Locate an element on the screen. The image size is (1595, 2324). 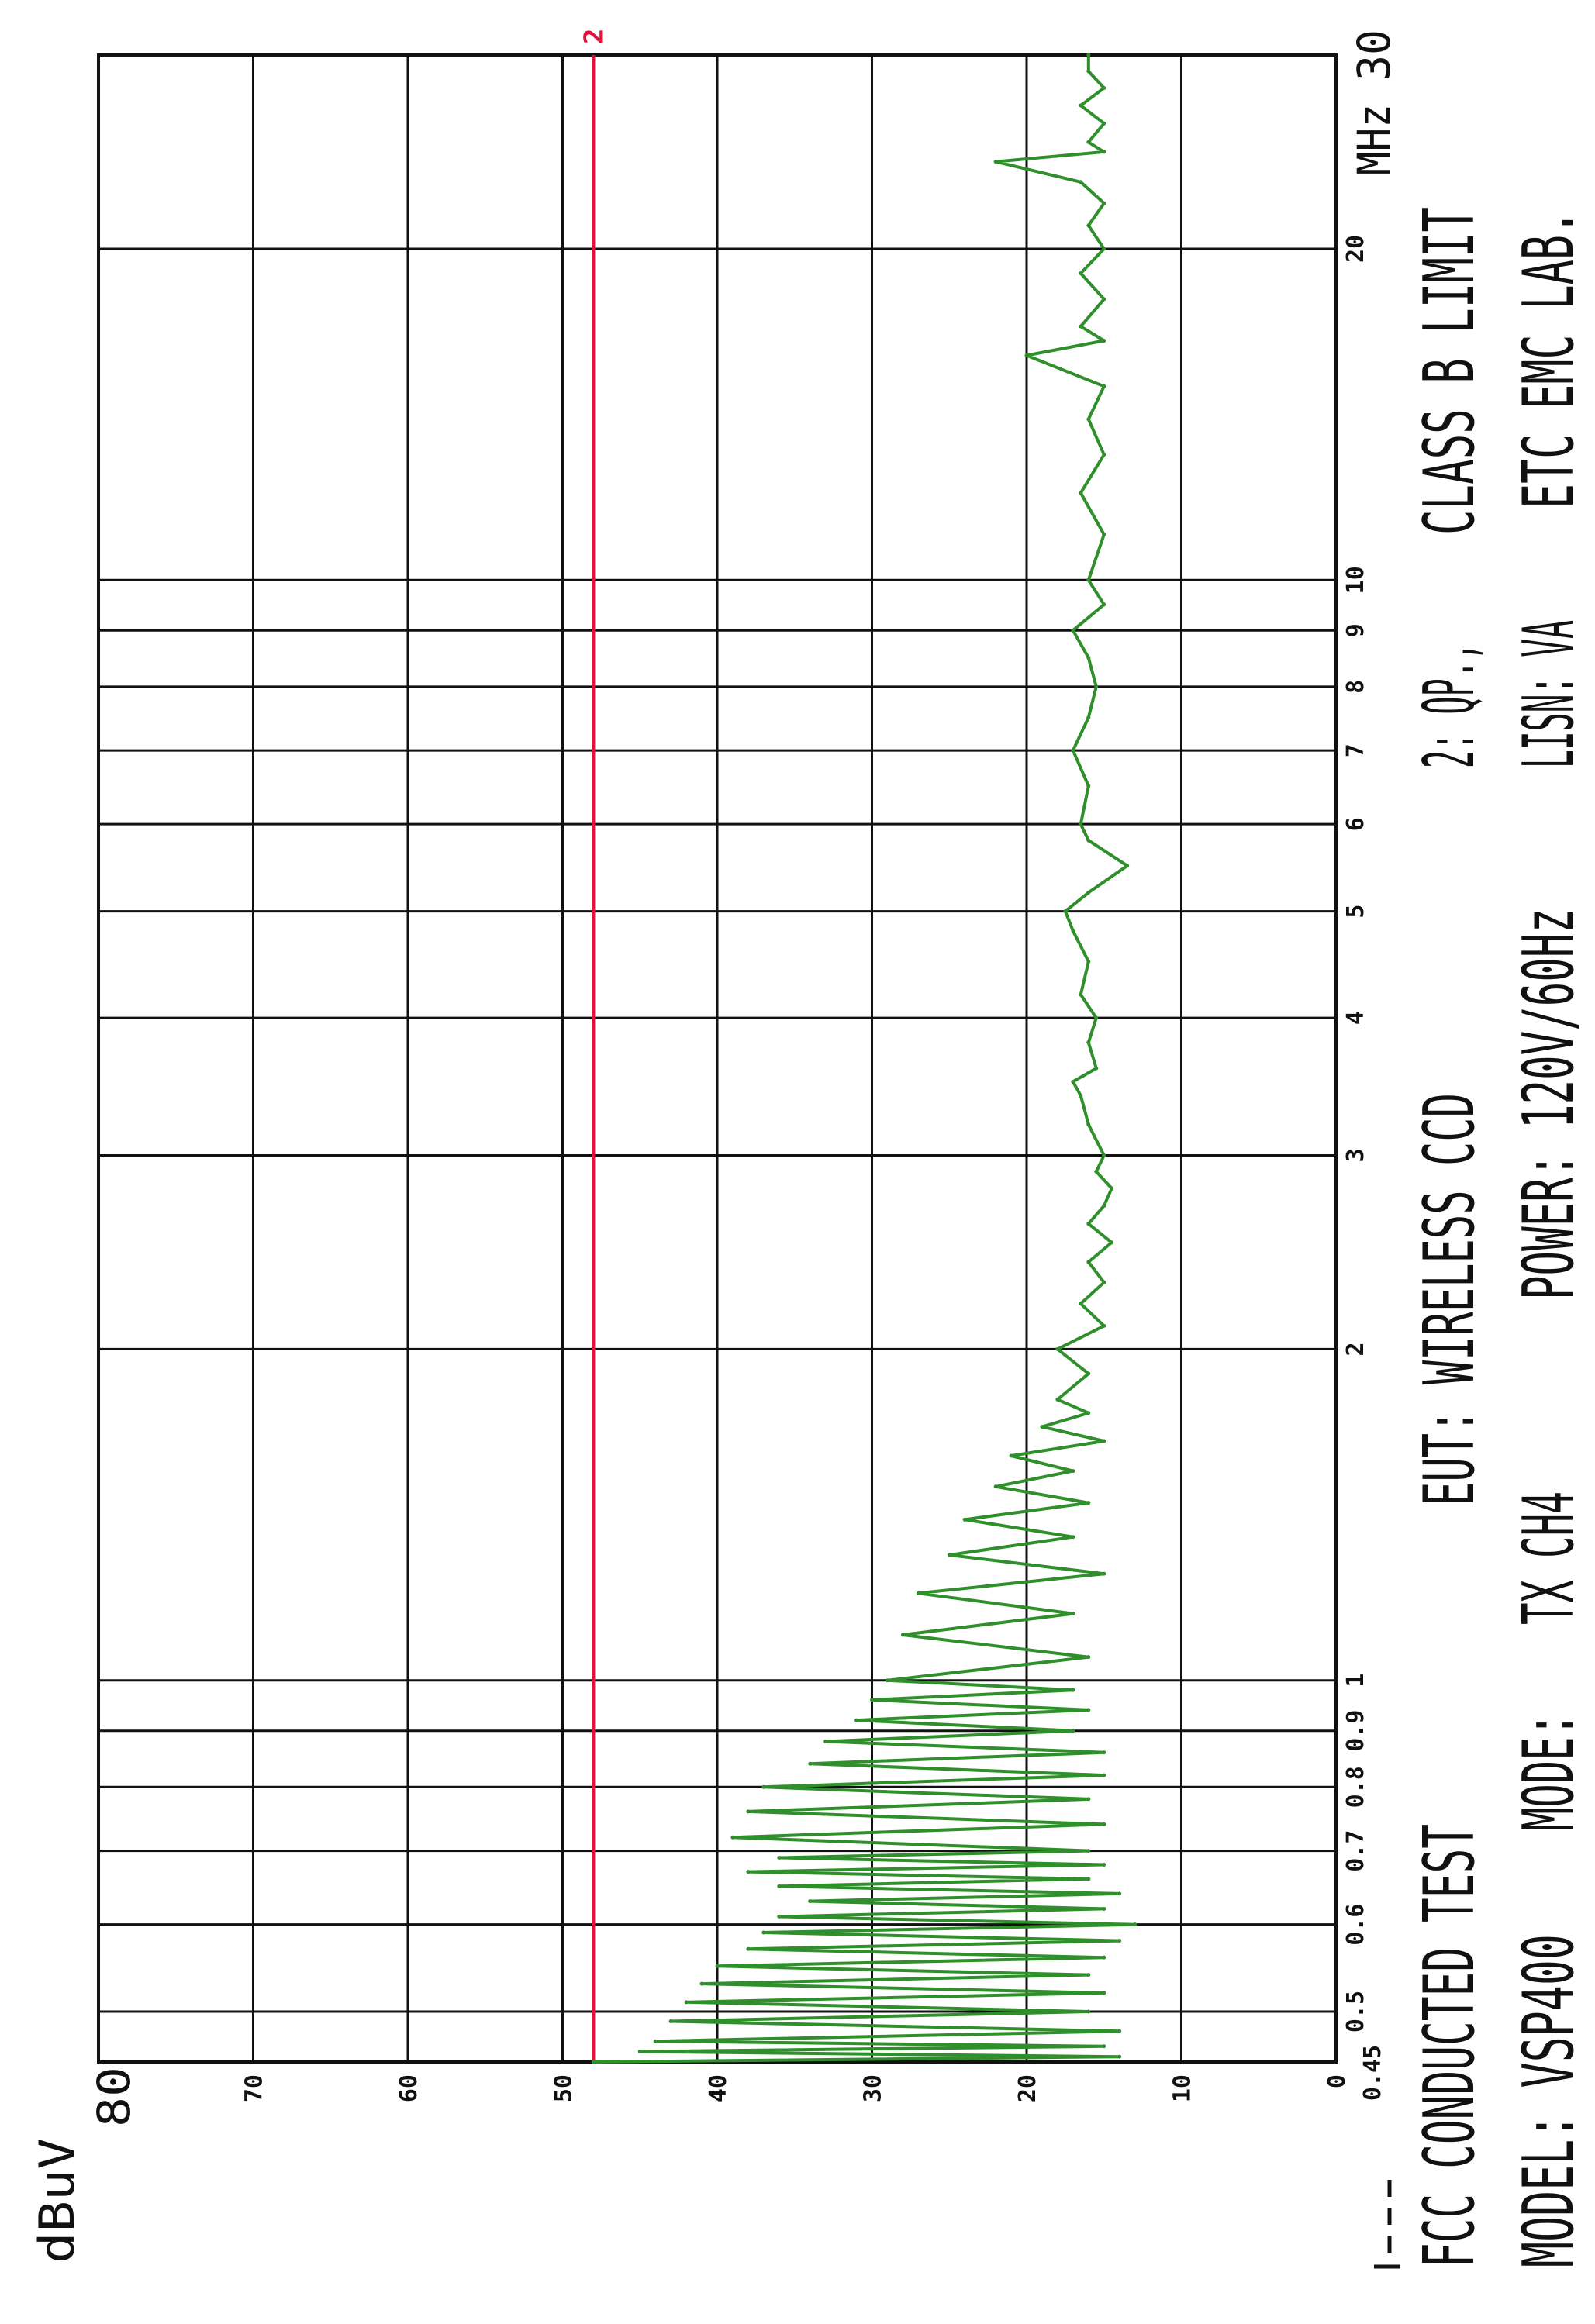
y-tick-label: 20 is located at coordinates (1027, 2088).